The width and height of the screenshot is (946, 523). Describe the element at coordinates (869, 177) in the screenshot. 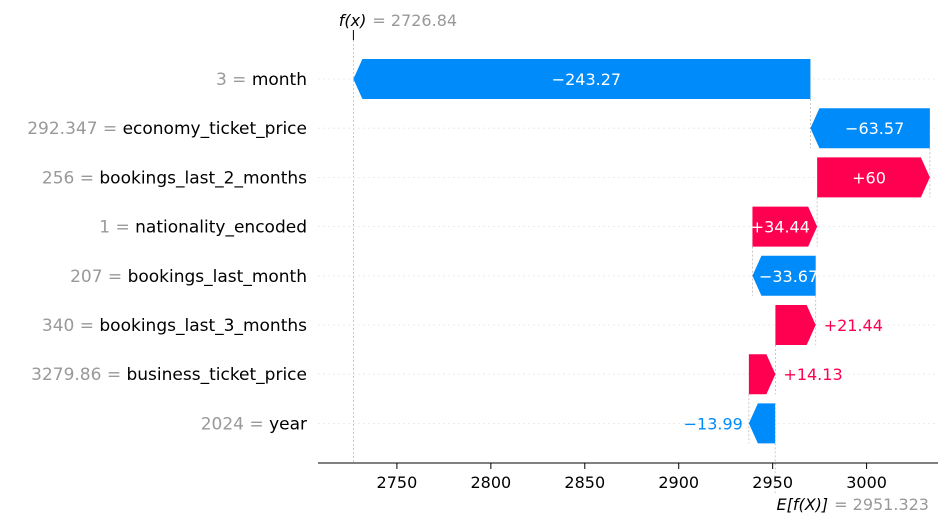

I see `contribution-label: +60` at that location.